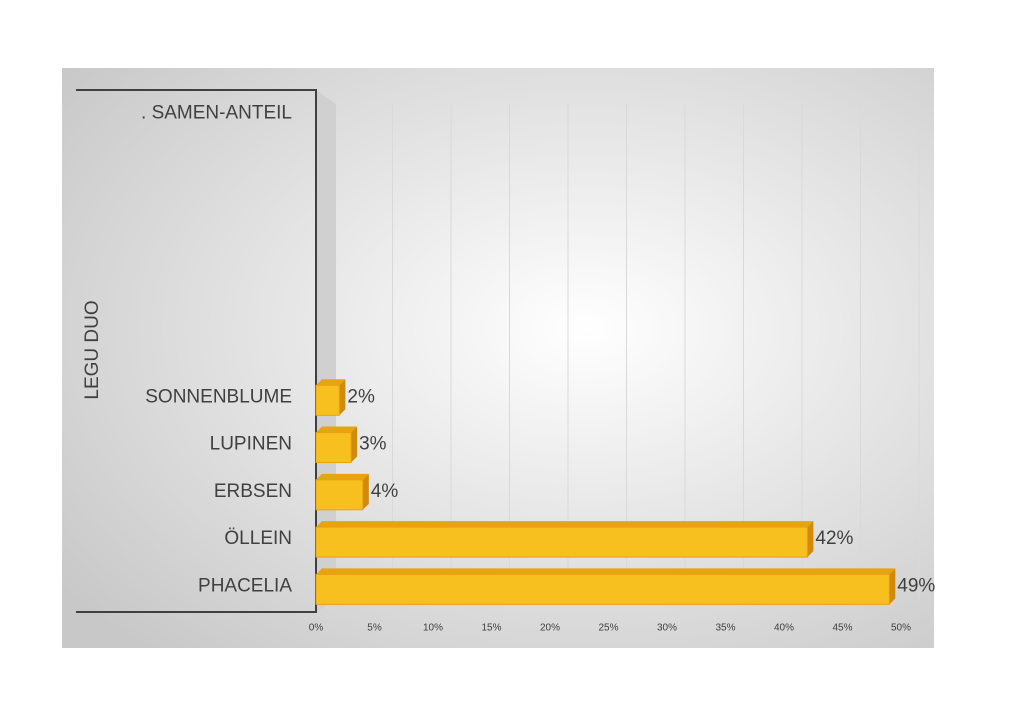 This screenshot has height=723, width=1024. Describe the element at coordinates (258, 538) in the screenshot. I see `category-label: ÖLLEIN` at that location.